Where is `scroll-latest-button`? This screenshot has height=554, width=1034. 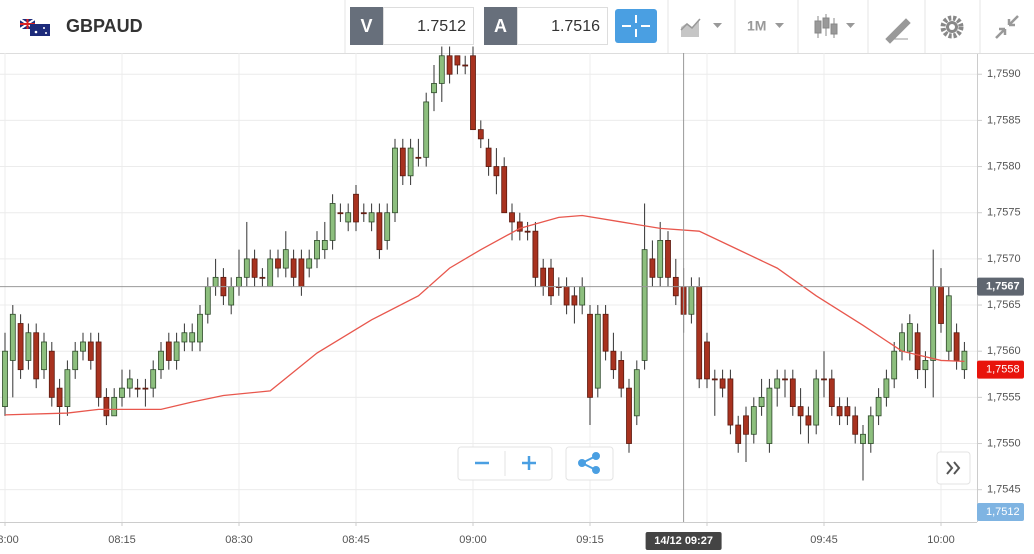
scroll-latest-button is located at coordinates (953, 468).